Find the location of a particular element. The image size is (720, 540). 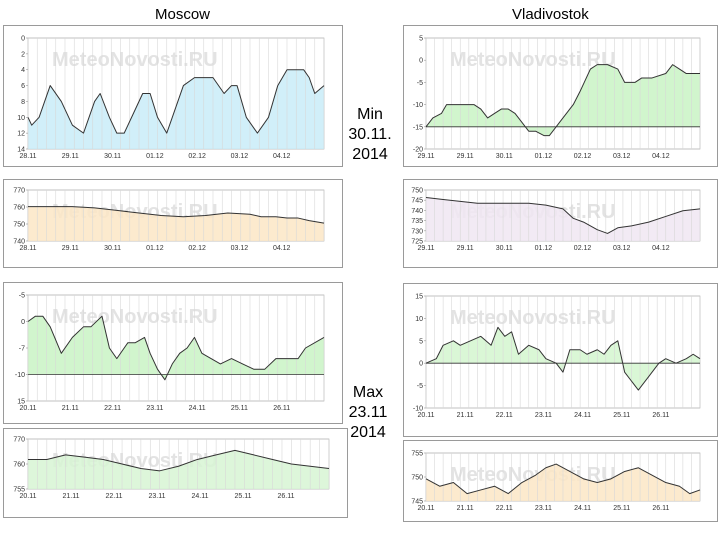

min-date: 30.11. is located at coordinates (370, 134).